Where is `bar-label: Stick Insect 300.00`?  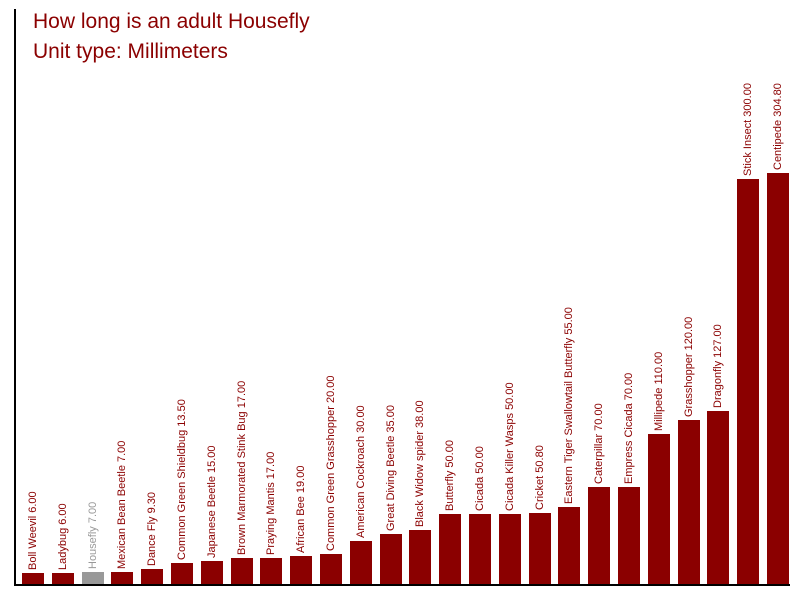
bar-label: Stick Insect 300.00 is located at coordinates (748, 129).